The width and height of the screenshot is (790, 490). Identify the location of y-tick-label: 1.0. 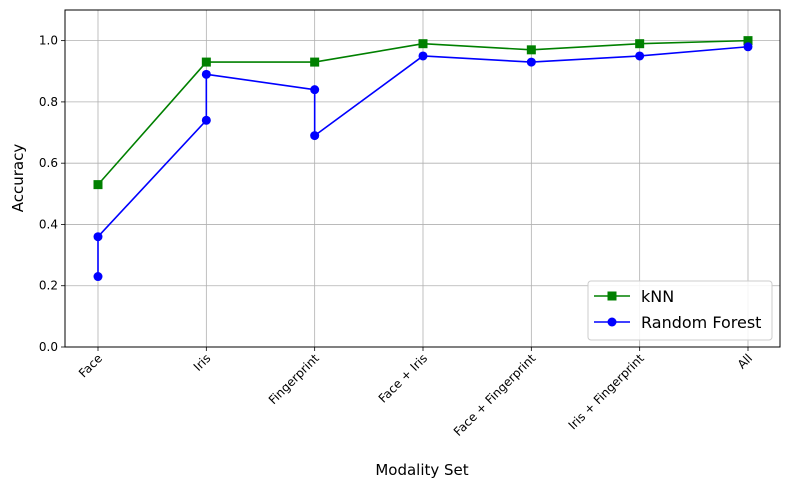
(48, 41).